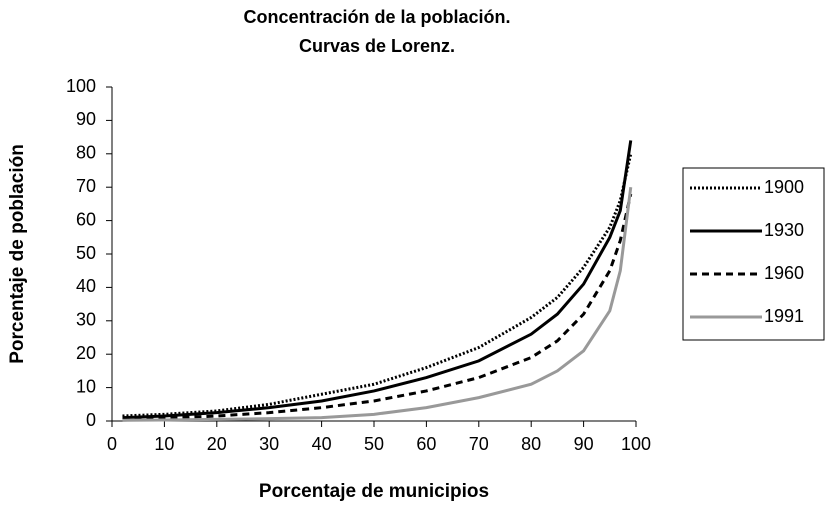 This screenshot has width=825, height=507. What do you see at coordinates (636, 444) in the screenshot?
I see `x-tick-label: 100` at bounding box center [636, 444].